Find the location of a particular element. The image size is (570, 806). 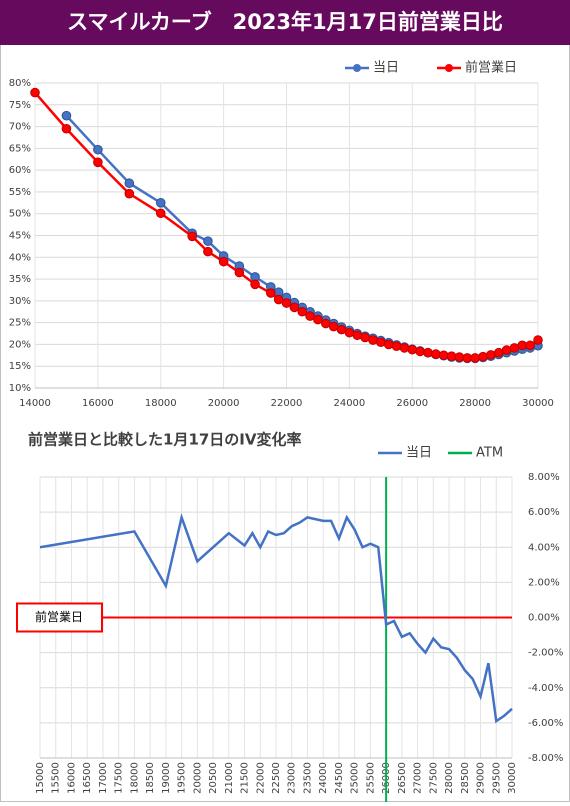

legend-label: 前営業日 is located at coordinates (491, 68).